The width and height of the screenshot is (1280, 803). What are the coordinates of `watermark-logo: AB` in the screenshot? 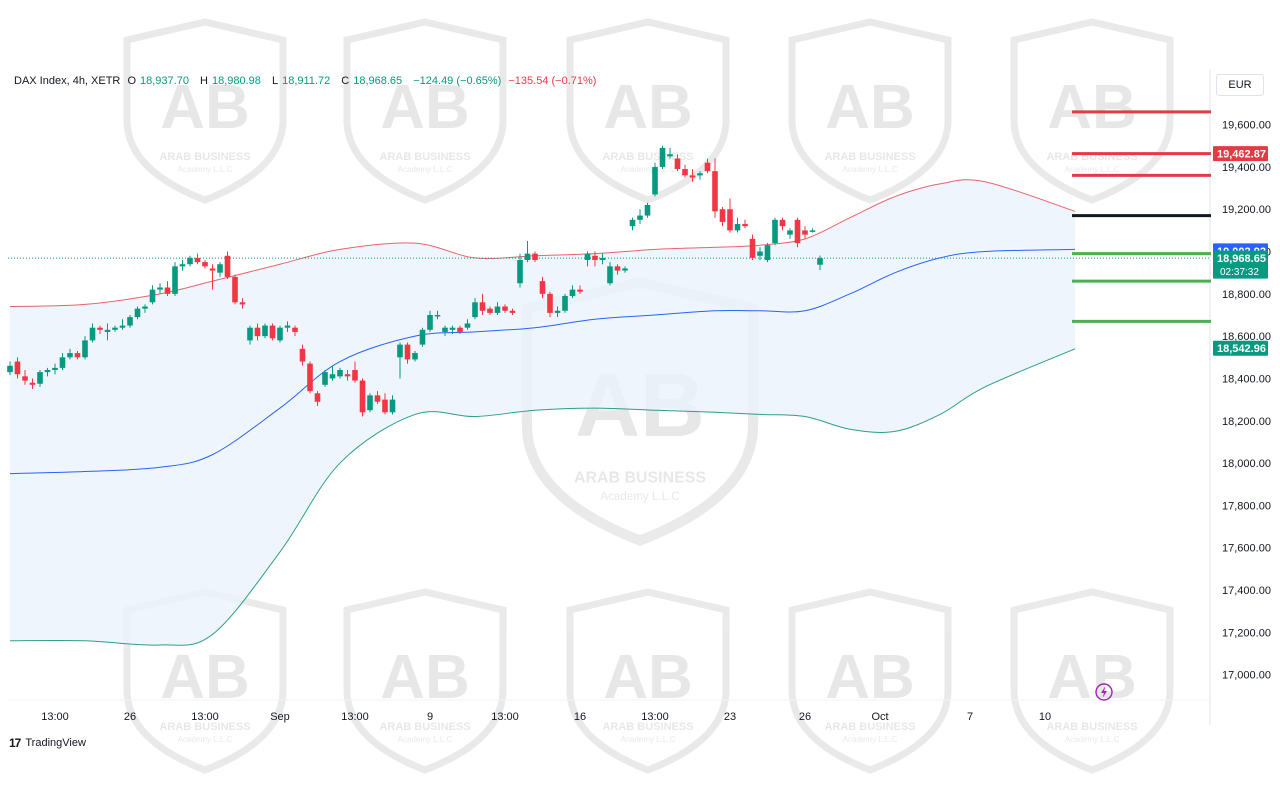 It's located at (425, 107).